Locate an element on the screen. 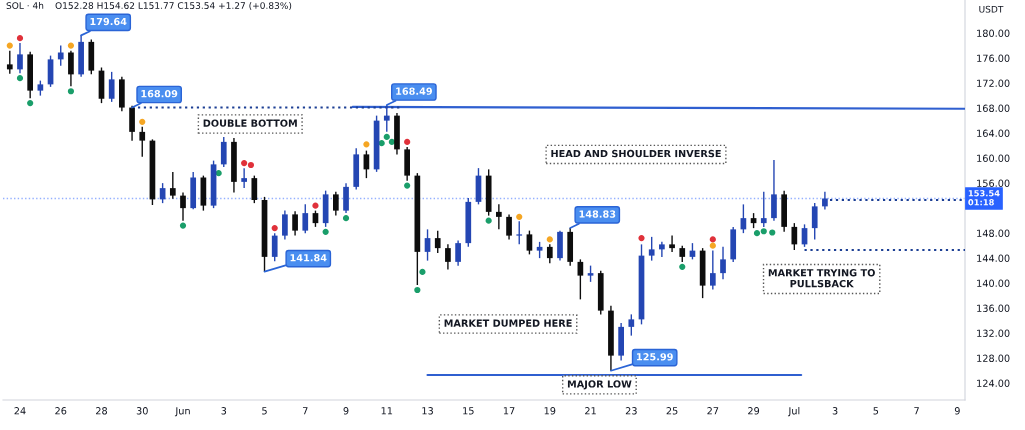  x-tick-label: 24 is located at coordinates (20, 411).